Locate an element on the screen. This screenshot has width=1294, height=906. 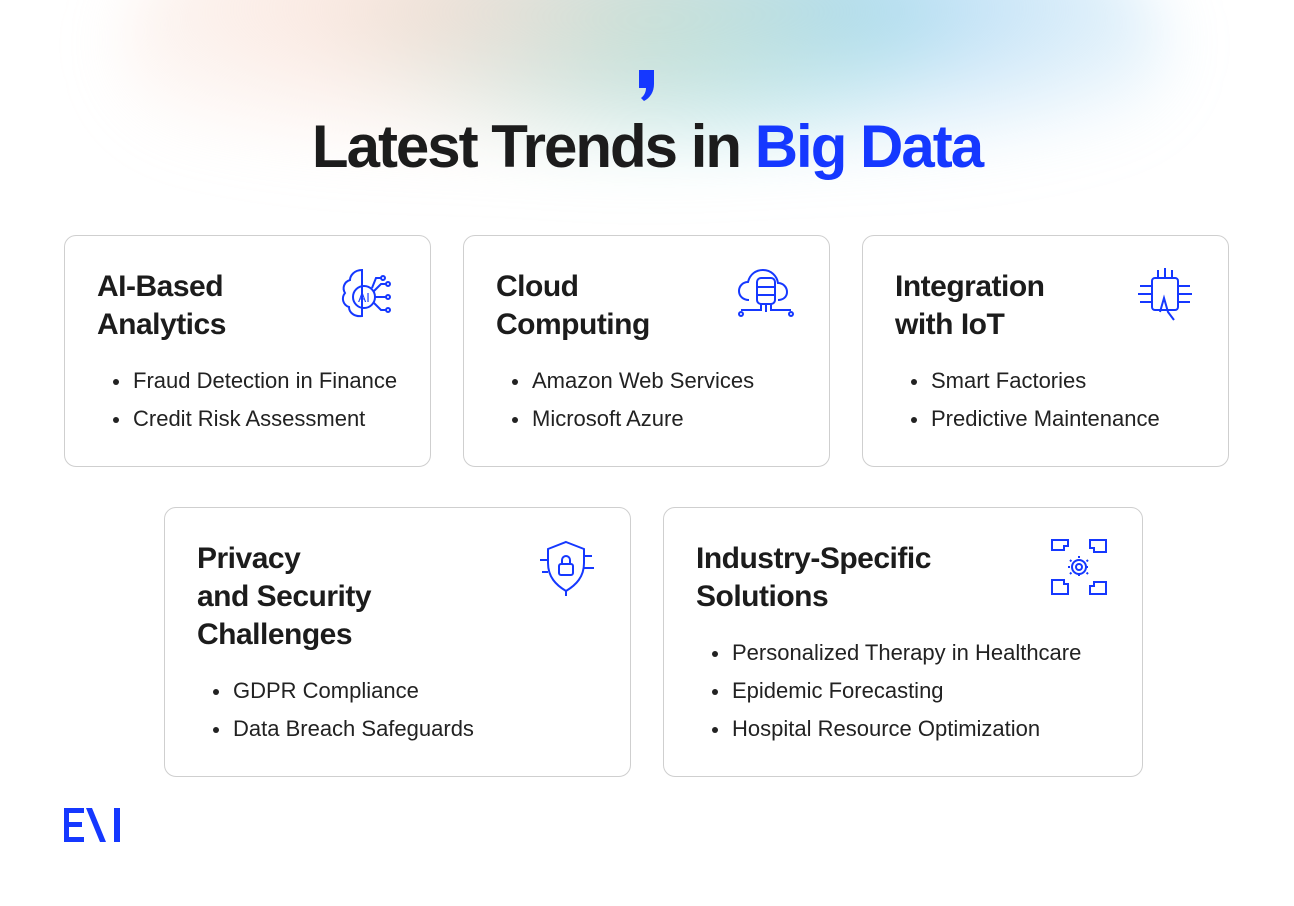
list-item: Fraud Detection in Finance is located at coordinates (263, 381).